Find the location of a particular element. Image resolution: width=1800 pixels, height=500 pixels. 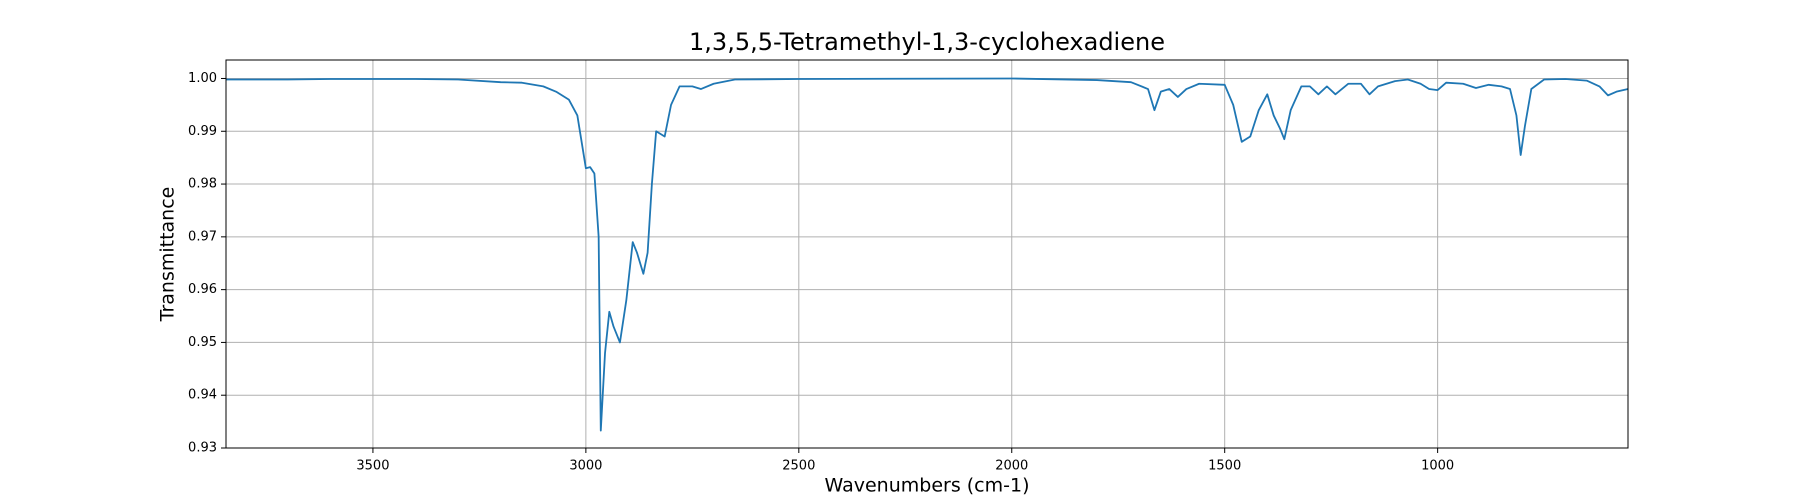

y-tick-label: 0.96 is located at coordinates (202, 289).